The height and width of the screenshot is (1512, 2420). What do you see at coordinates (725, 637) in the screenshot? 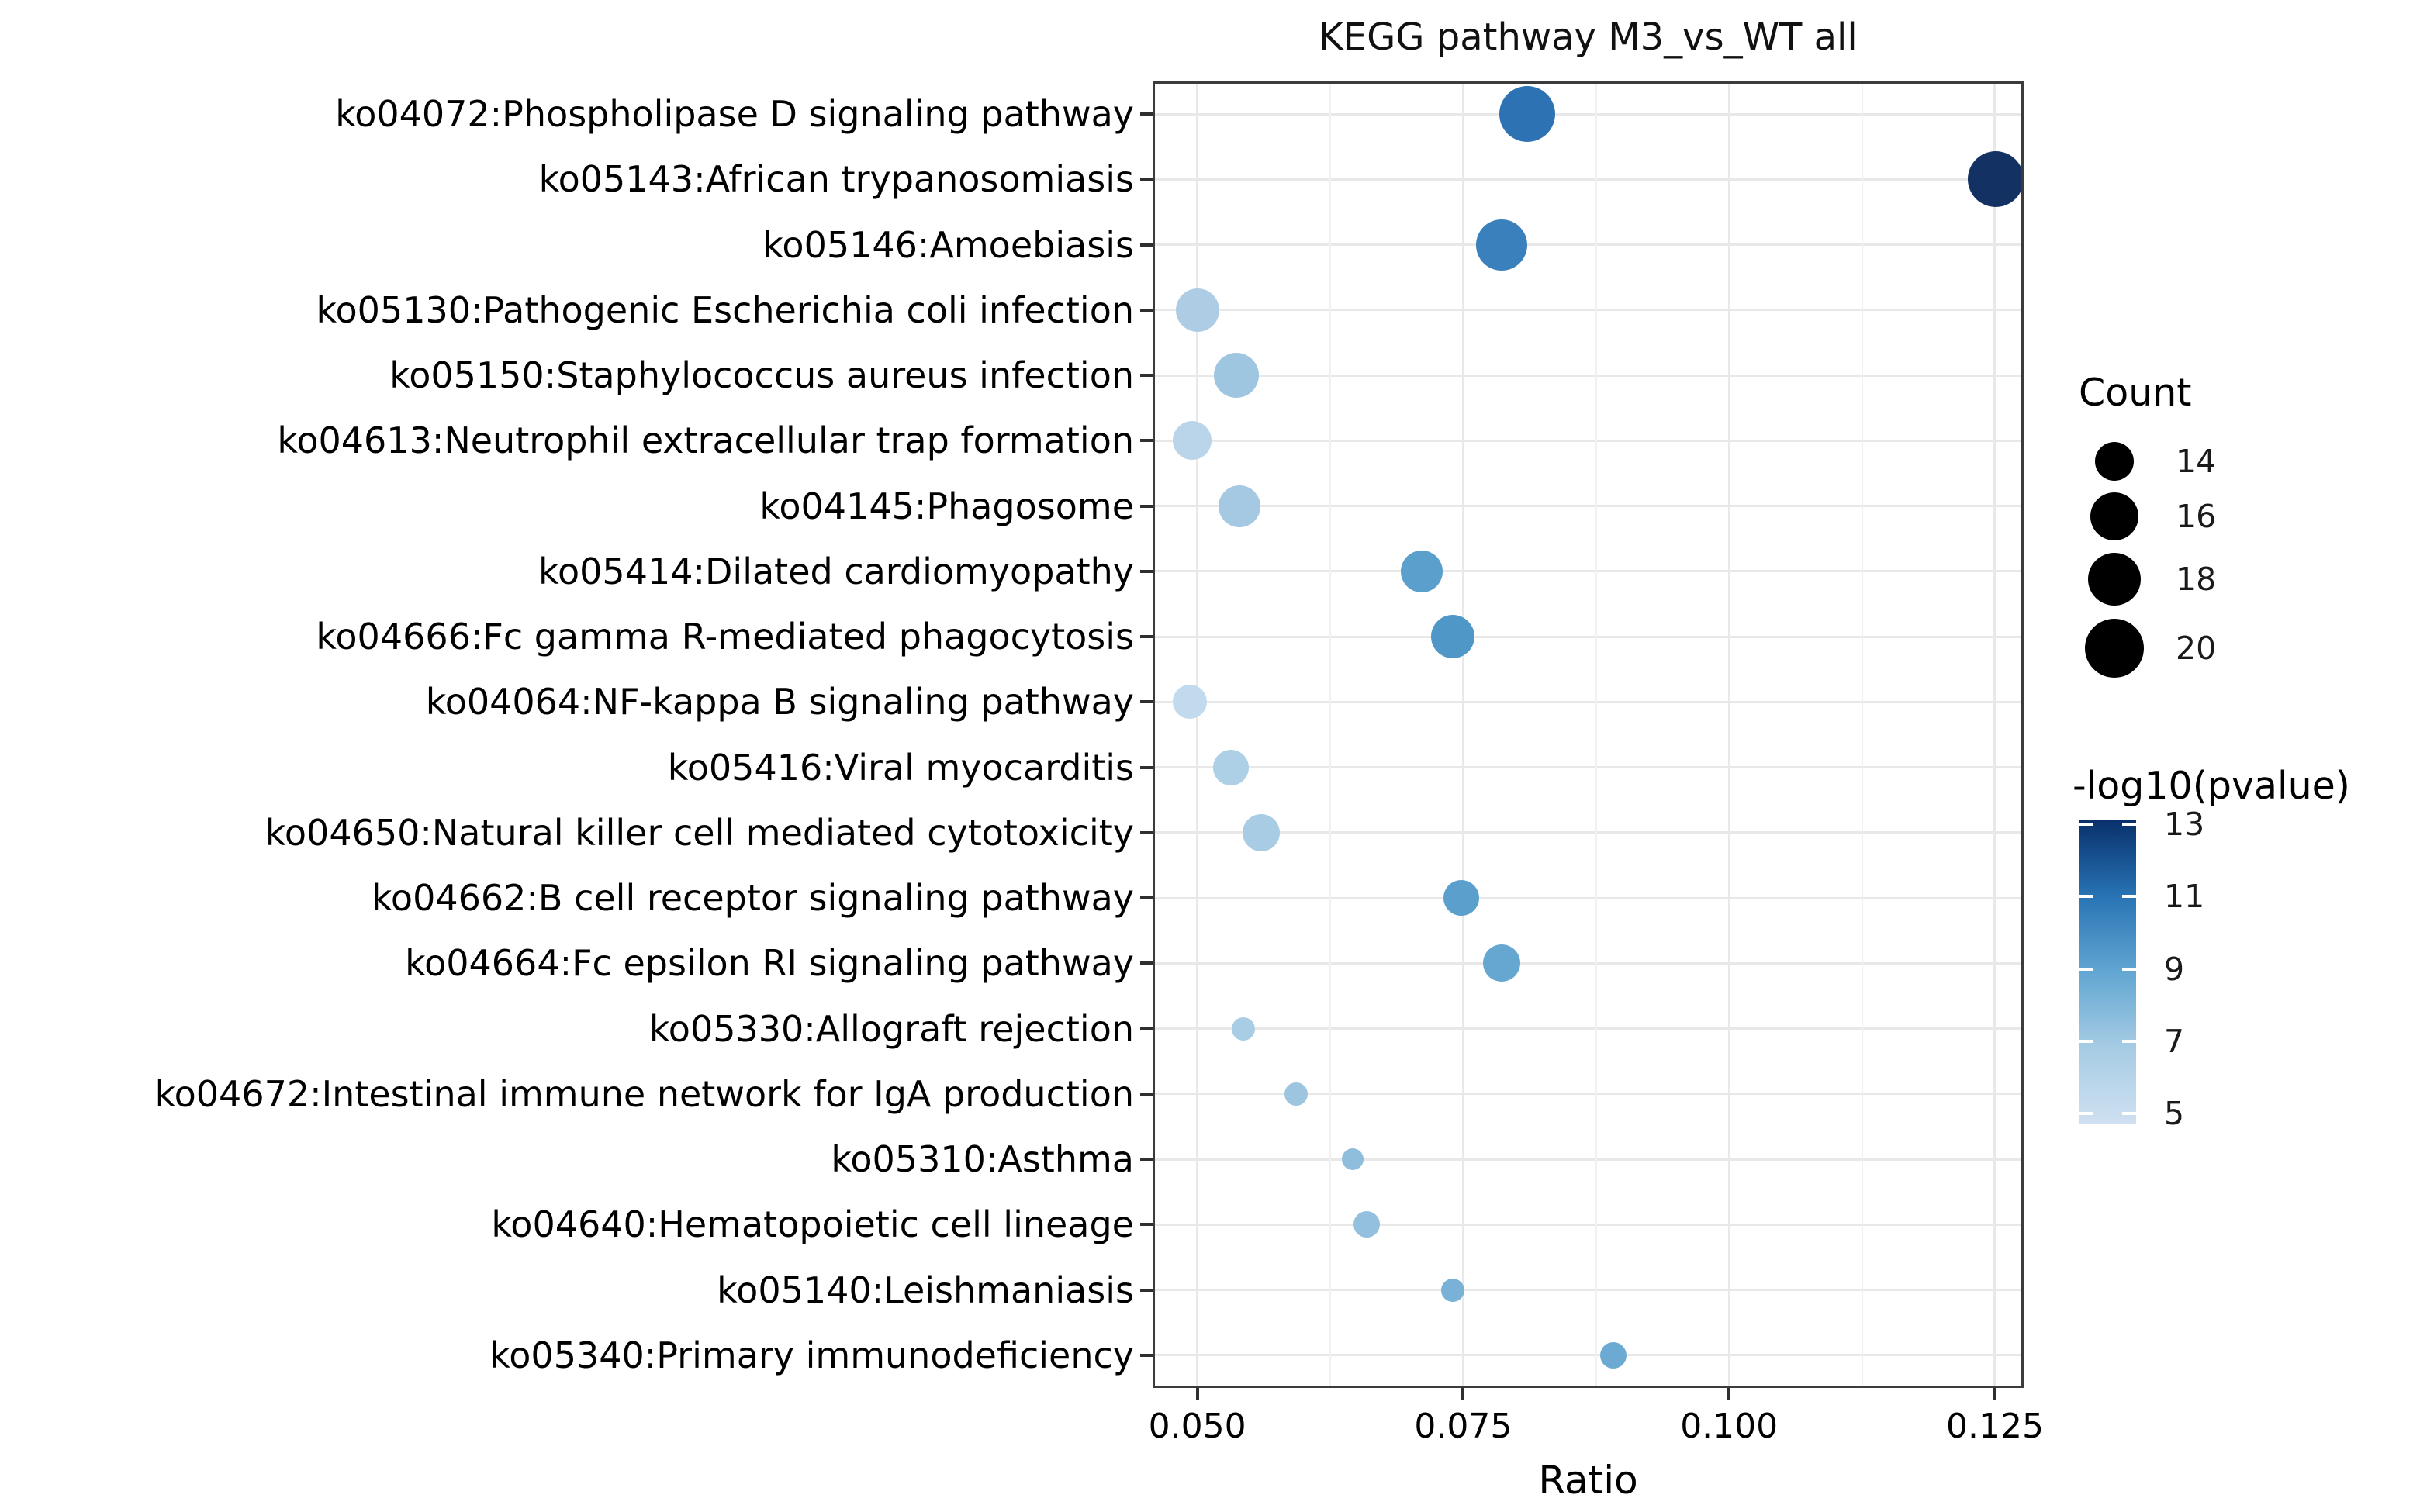
I see `y-axis-label: ko04666:Fc gamma R-mediated phagocytosis` at bounding box center [725, 637].